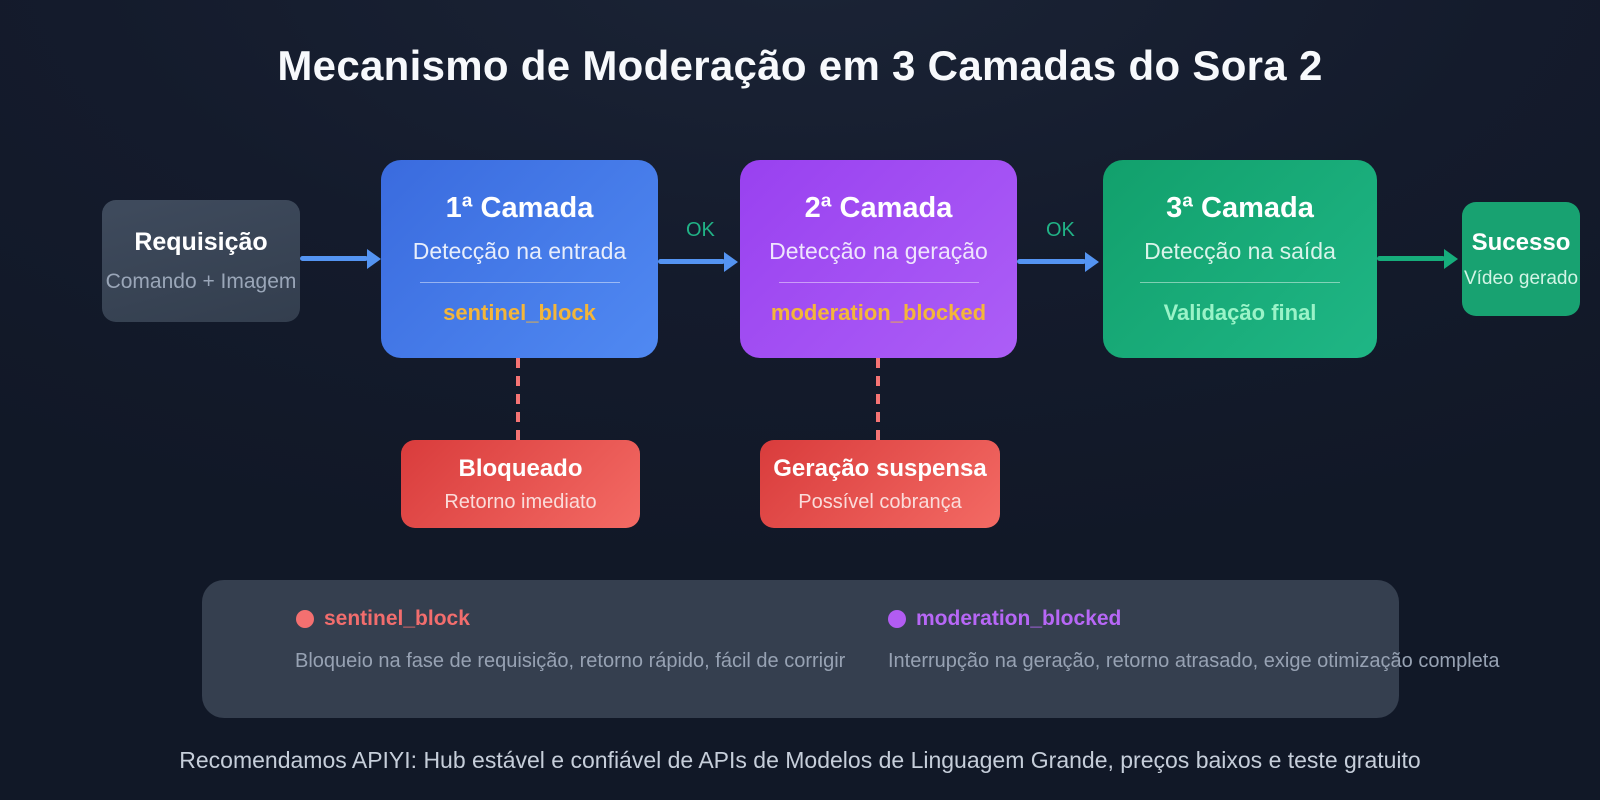  What do you see at coordinates (878, 312) in the screenshot?
I see `layer2-code: moderation_blocked` at bounding box center [878, 312].